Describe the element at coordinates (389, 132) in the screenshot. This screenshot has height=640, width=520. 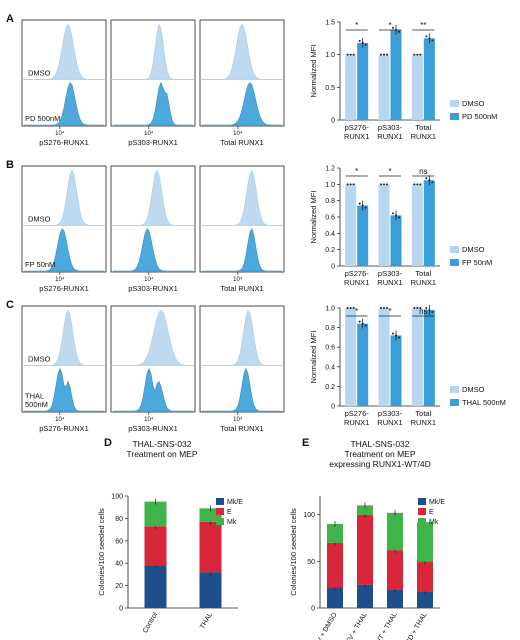
I see `x-tick-label-2: pS303-RUNX1` at that location.